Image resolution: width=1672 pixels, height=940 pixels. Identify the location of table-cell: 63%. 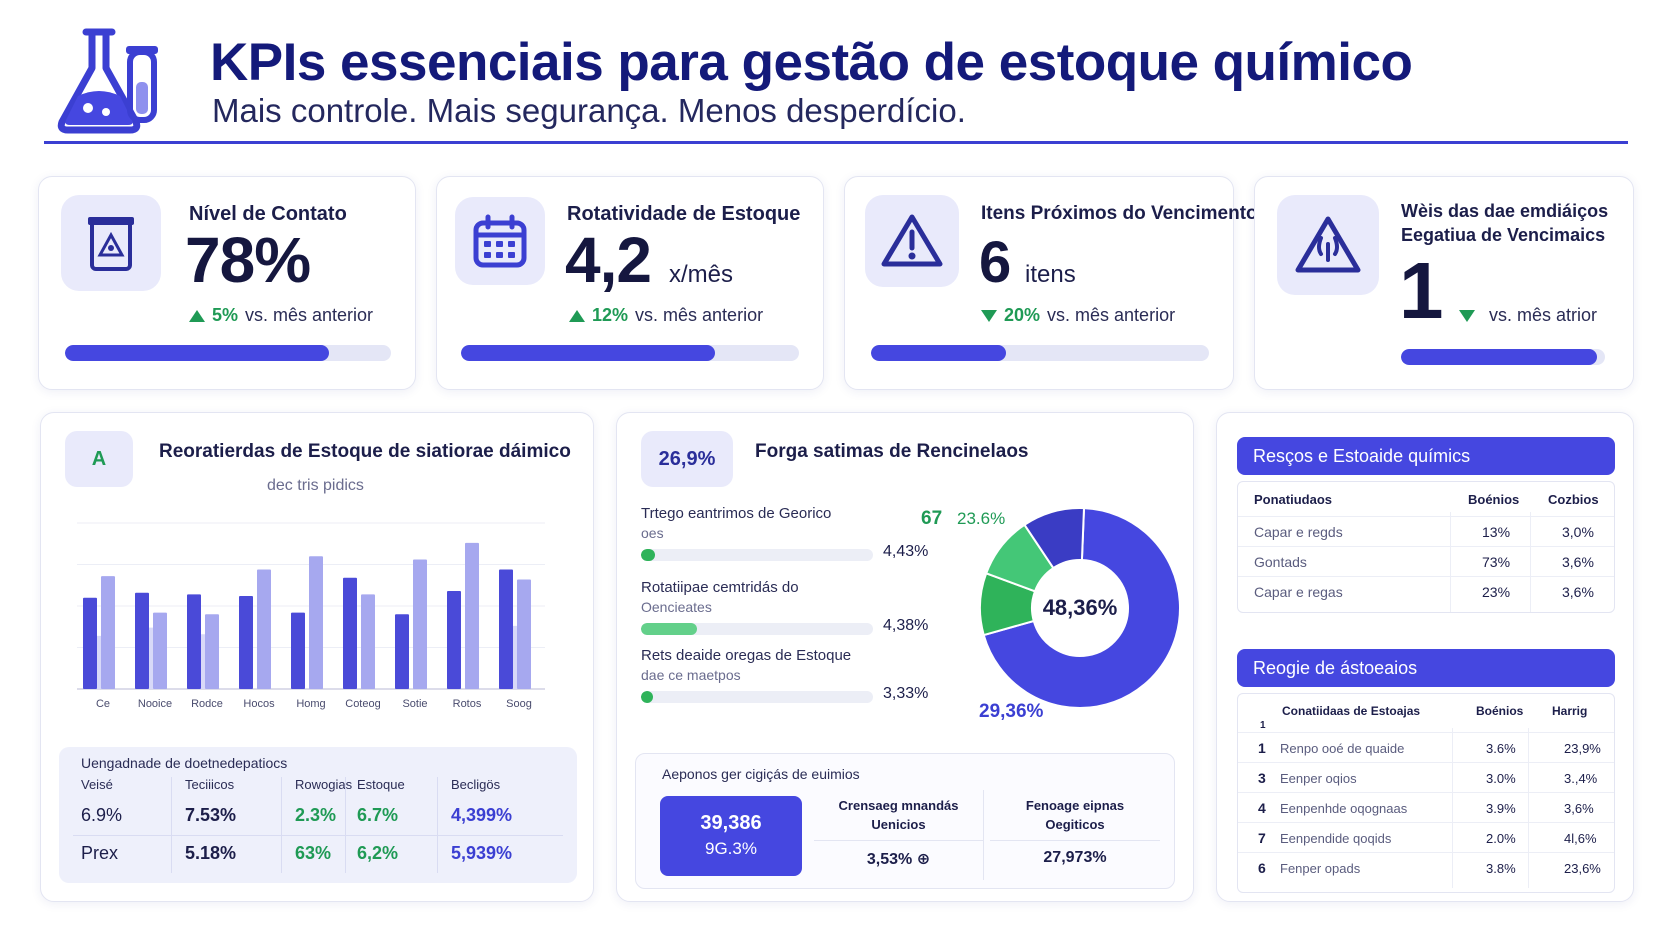
(313, 853).